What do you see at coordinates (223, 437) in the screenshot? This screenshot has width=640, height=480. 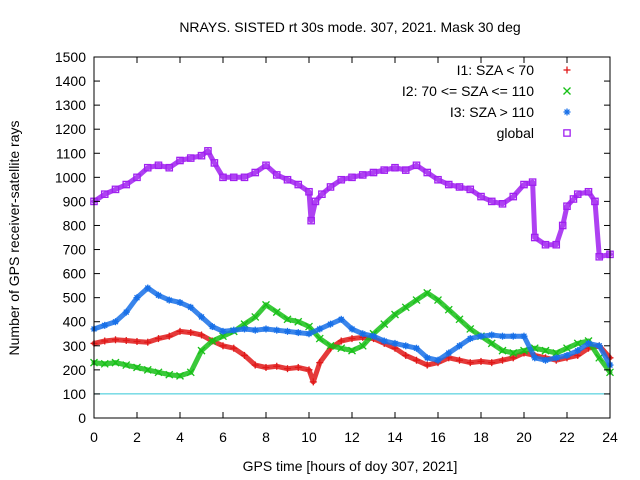 I see `x-tick-label: 6` at bounding box center [223, 437].